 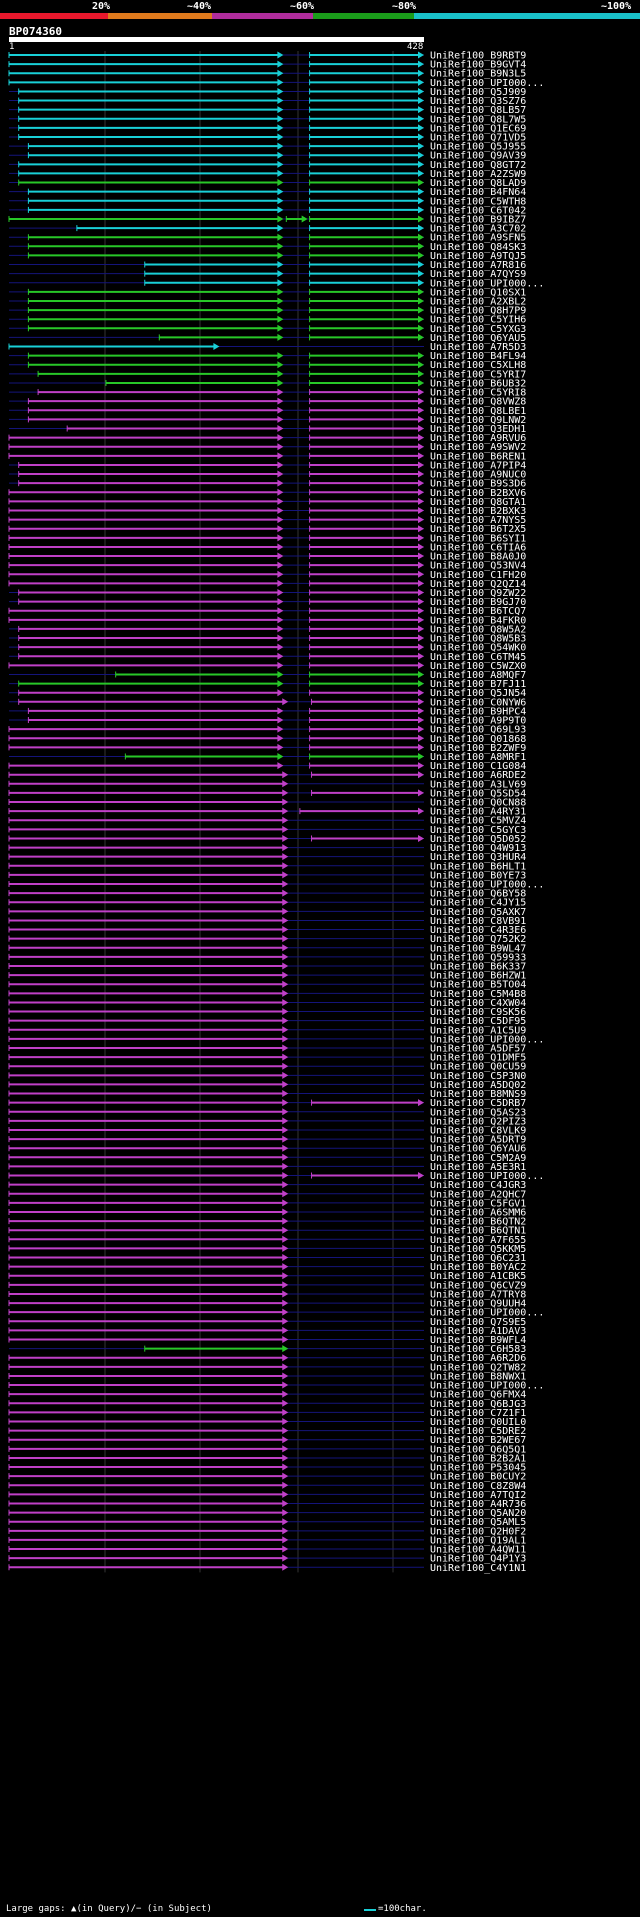 I want to click on hit-label: UniRef100_A7TQI2, so click(x=478, y=1495).